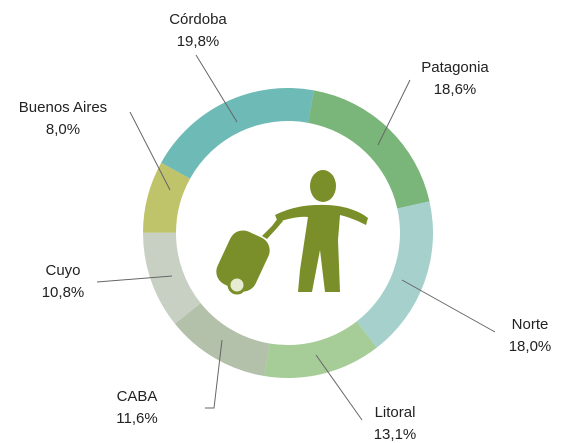  Describe the element at coordinates (63, 129) in the screenshot. I see `value-label: 8,0%` at that location.